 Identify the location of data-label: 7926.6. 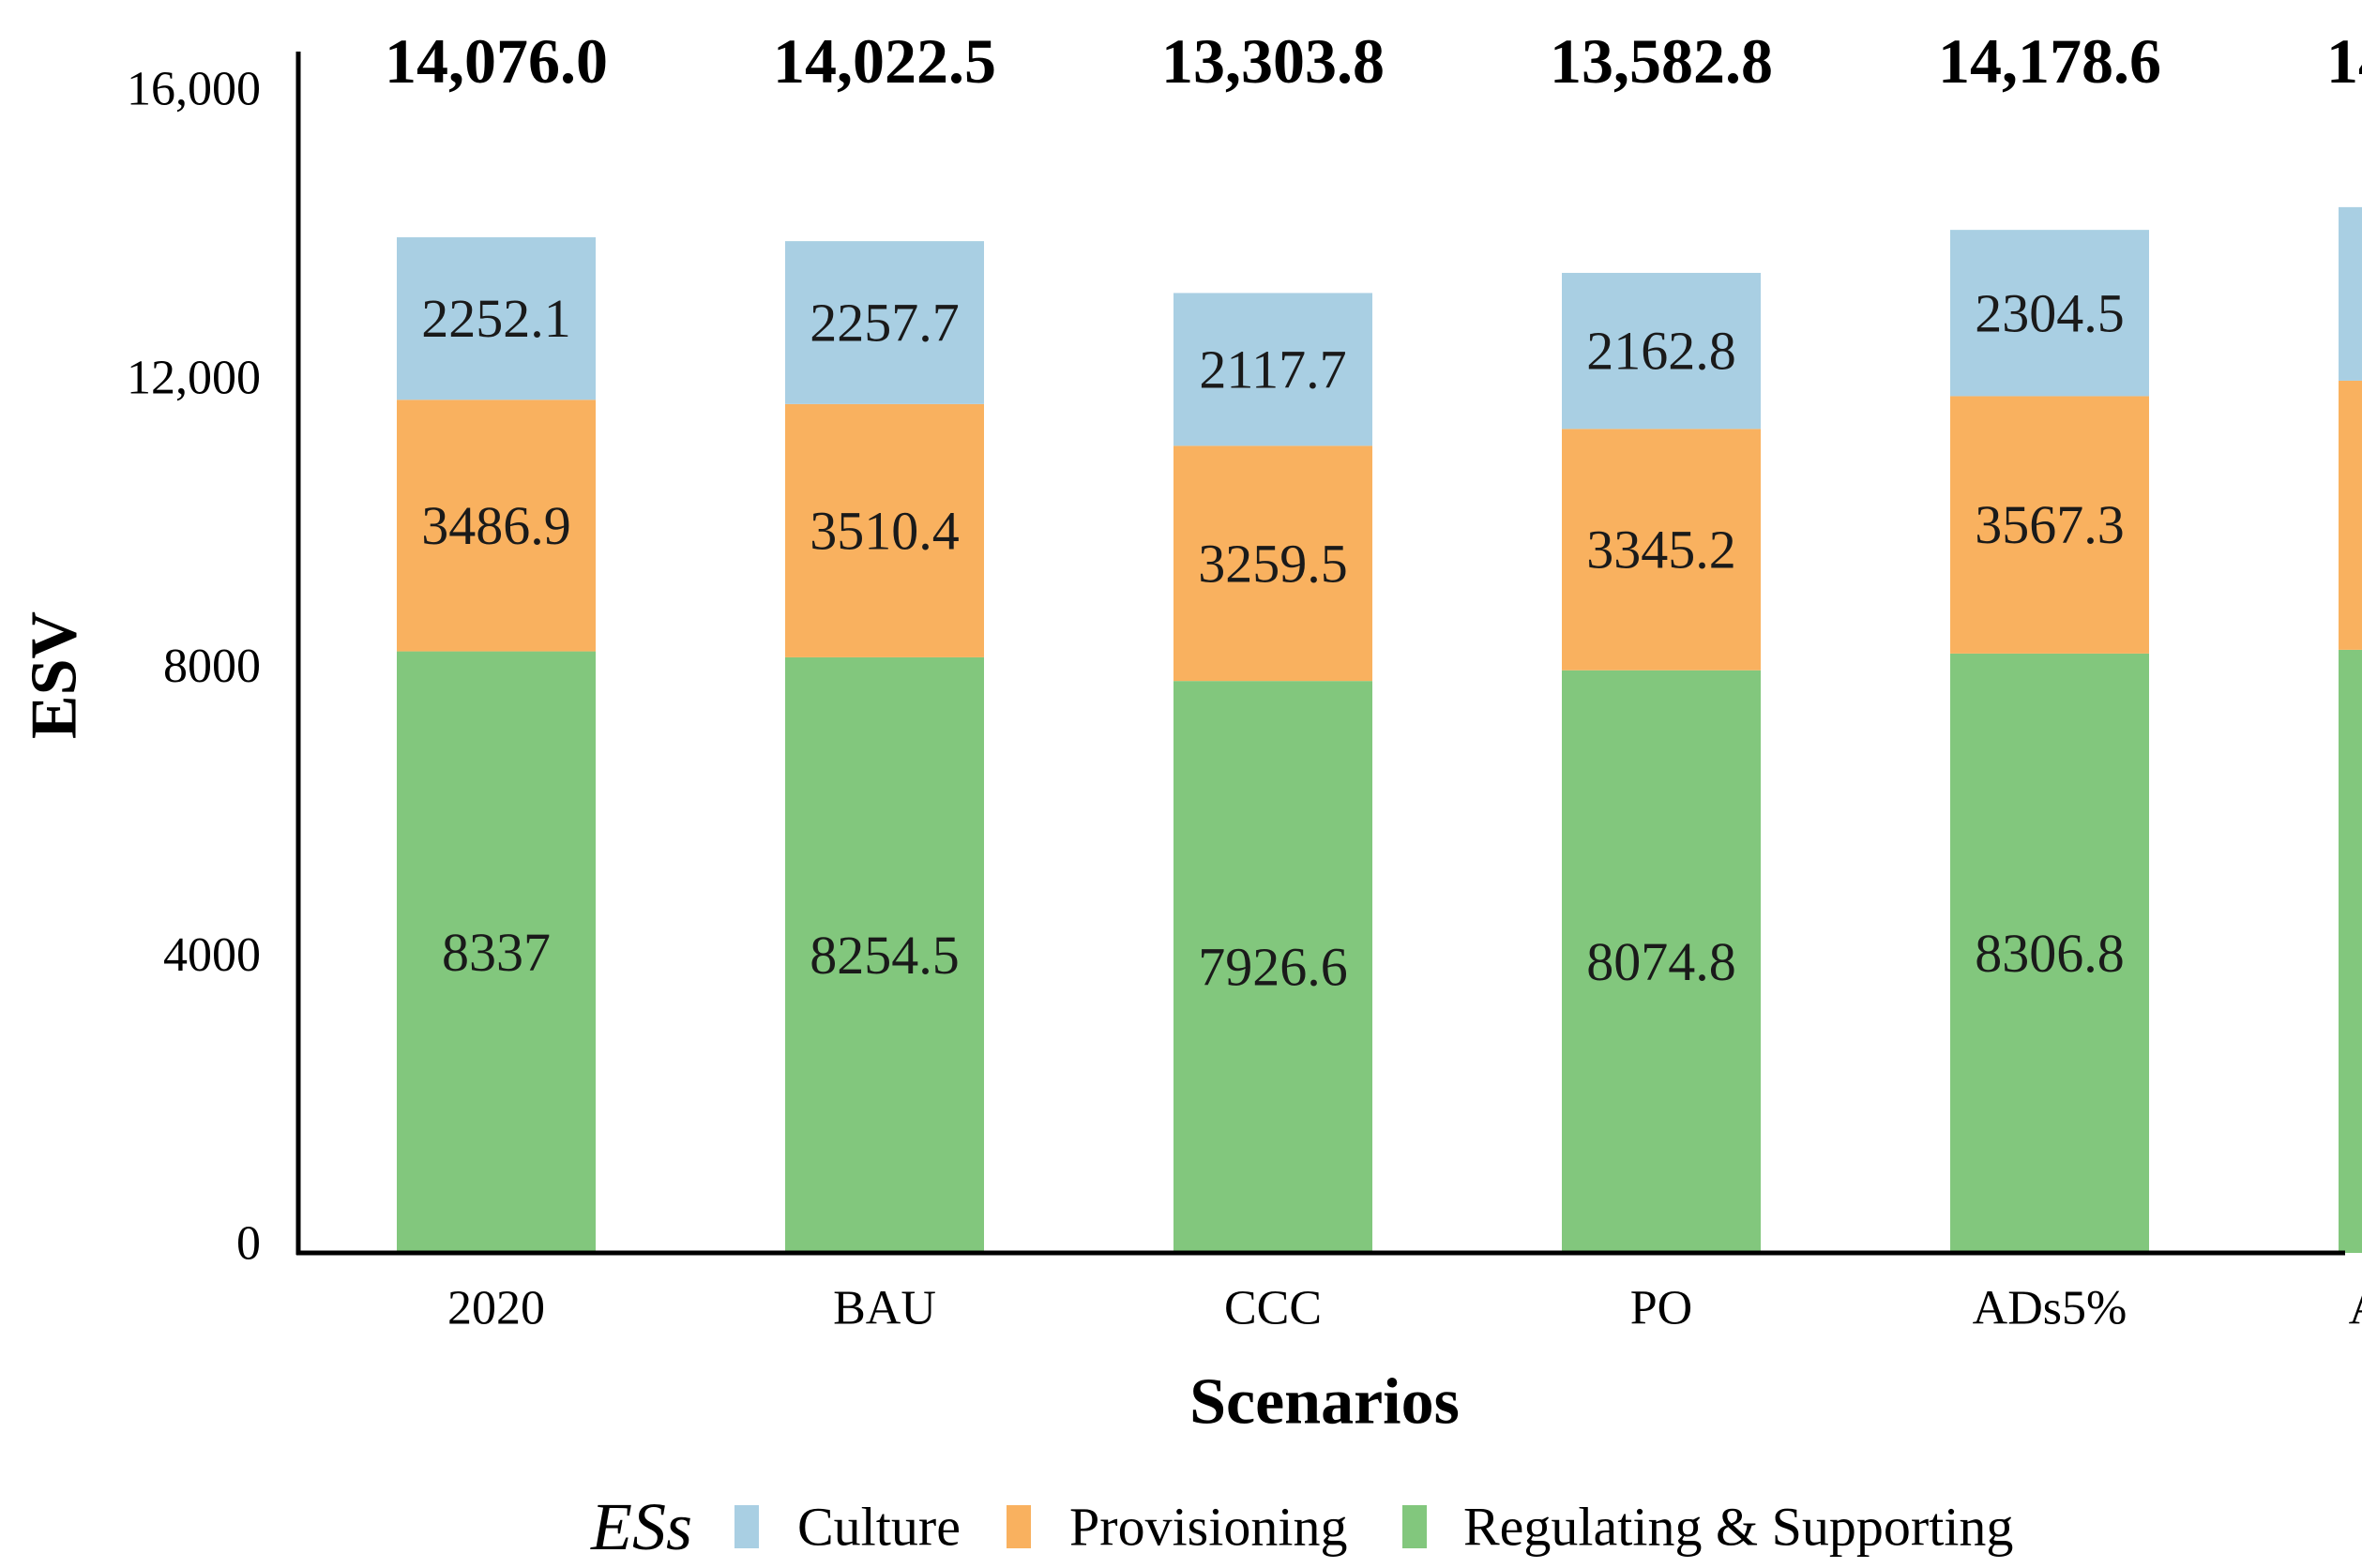
(1273, 967).